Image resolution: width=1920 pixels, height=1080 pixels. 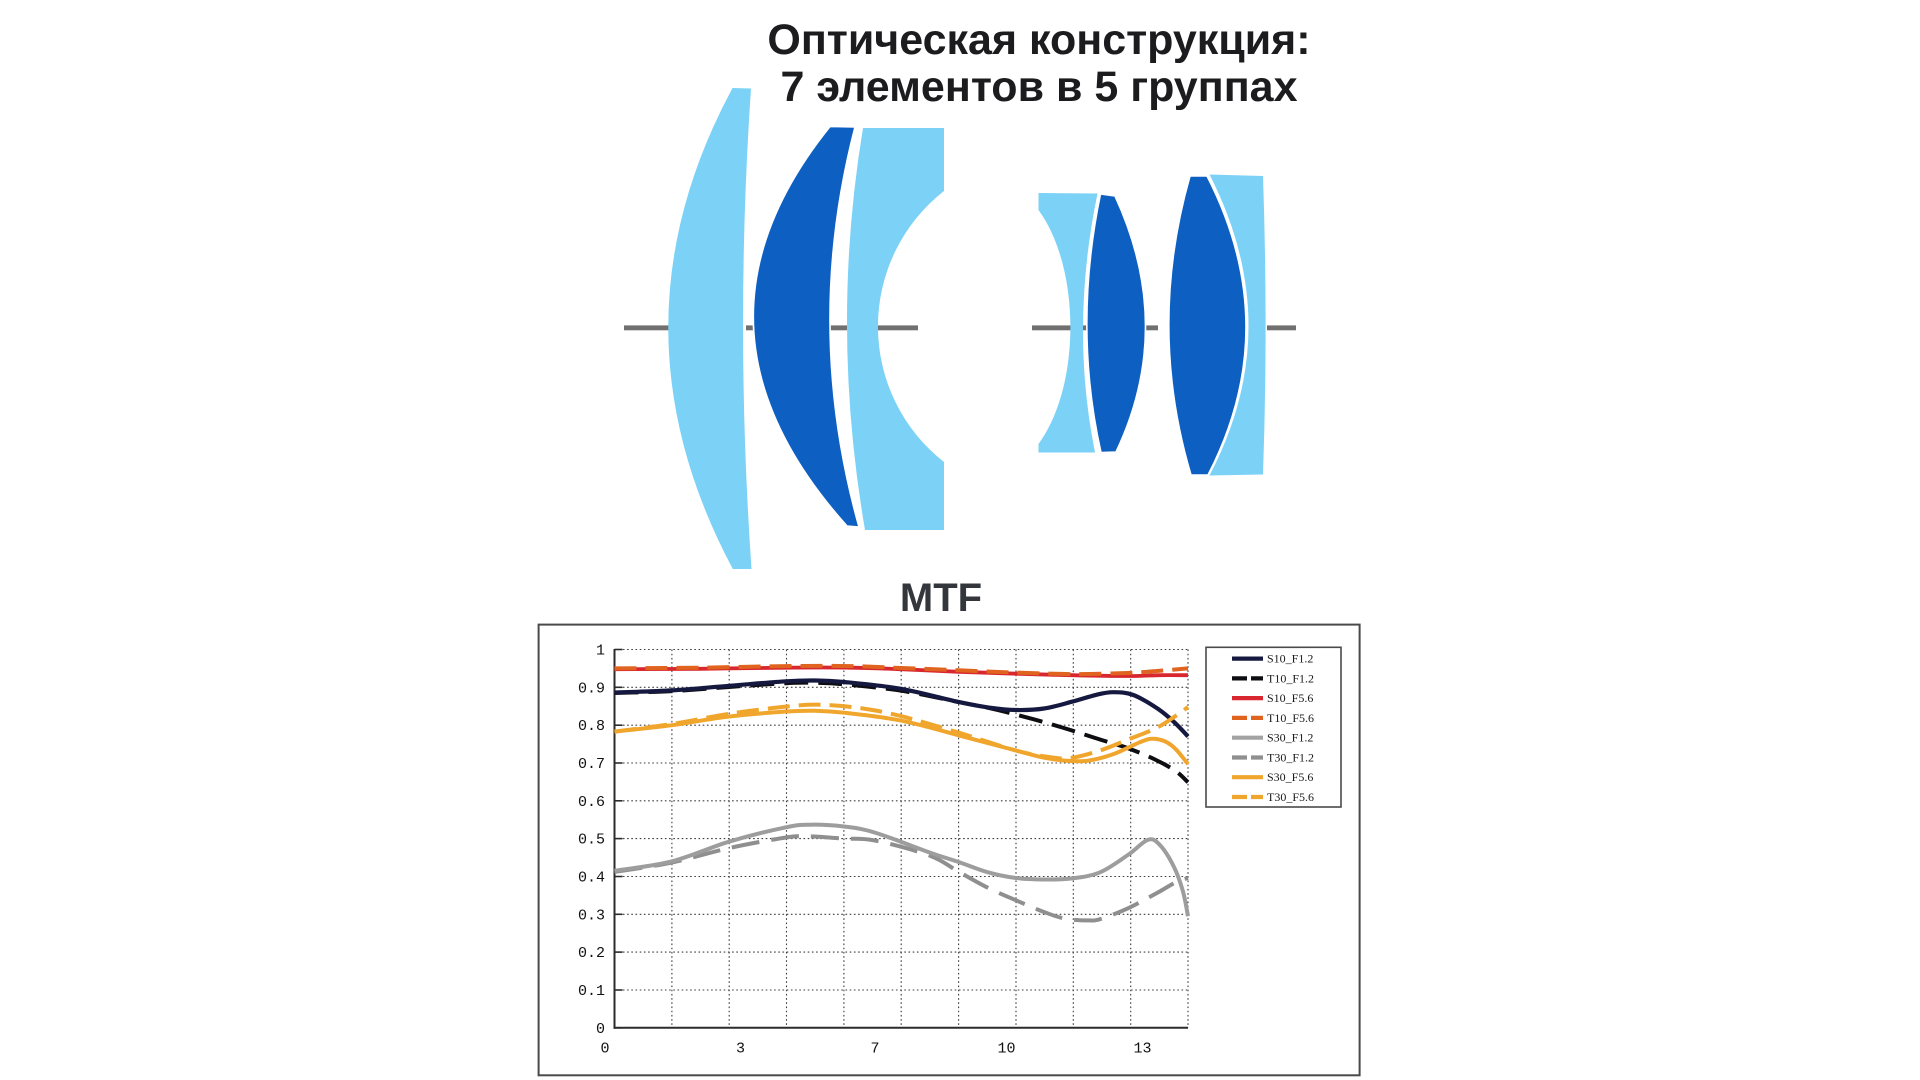 I want to click on svg-text: S10_F5.6, so click(x=1290, y=698).